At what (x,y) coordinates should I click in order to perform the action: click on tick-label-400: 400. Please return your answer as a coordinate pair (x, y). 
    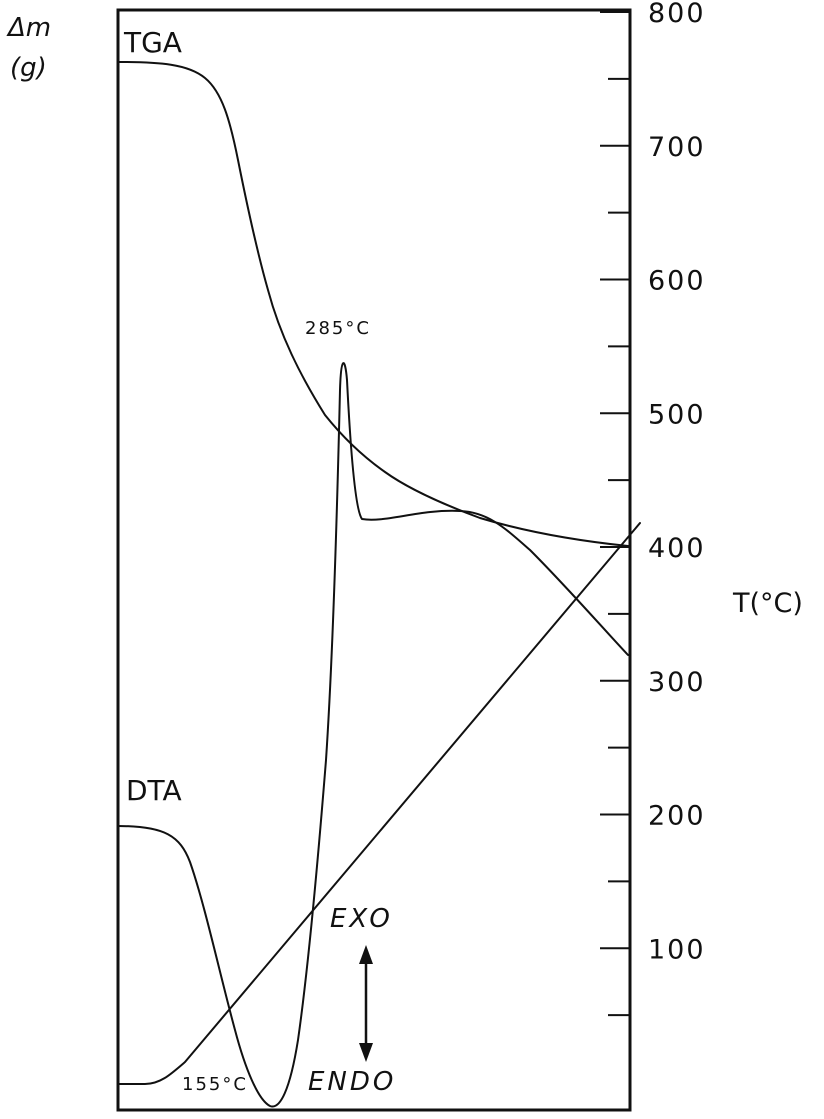
    Looking at the image, I should click on (677, 548).